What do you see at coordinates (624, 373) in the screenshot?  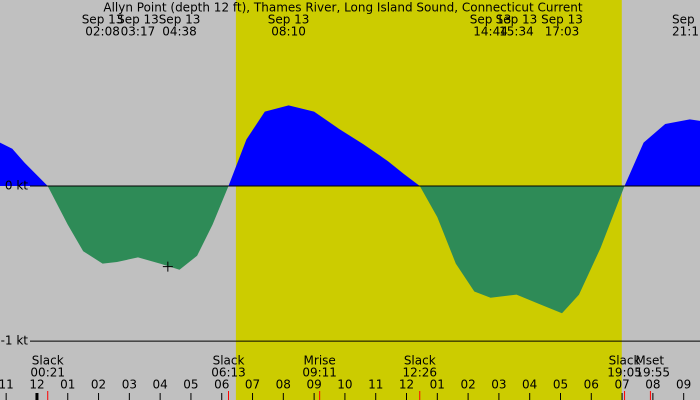 I see `event-time: 19:05` at bounding box center [624, 373].